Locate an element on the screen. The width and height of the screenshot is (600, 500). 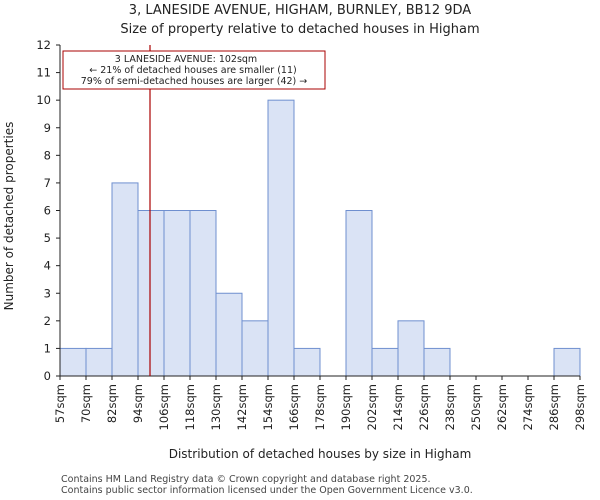
bar-166sqm is located at coordinates (307, 362).